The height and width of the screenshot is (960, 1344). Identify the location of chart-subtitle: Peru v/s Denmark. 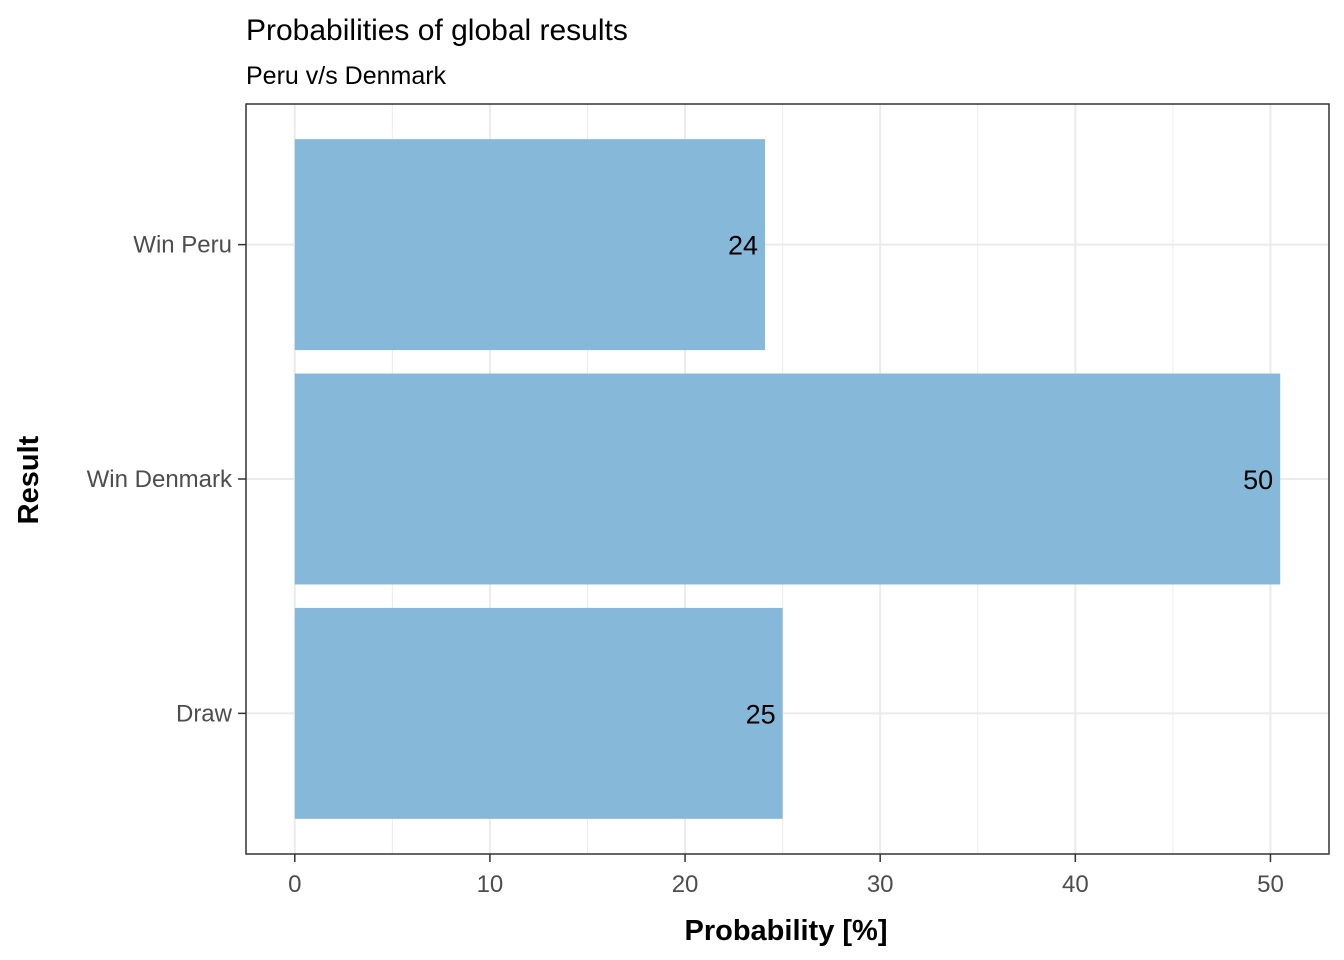
(346, 76).